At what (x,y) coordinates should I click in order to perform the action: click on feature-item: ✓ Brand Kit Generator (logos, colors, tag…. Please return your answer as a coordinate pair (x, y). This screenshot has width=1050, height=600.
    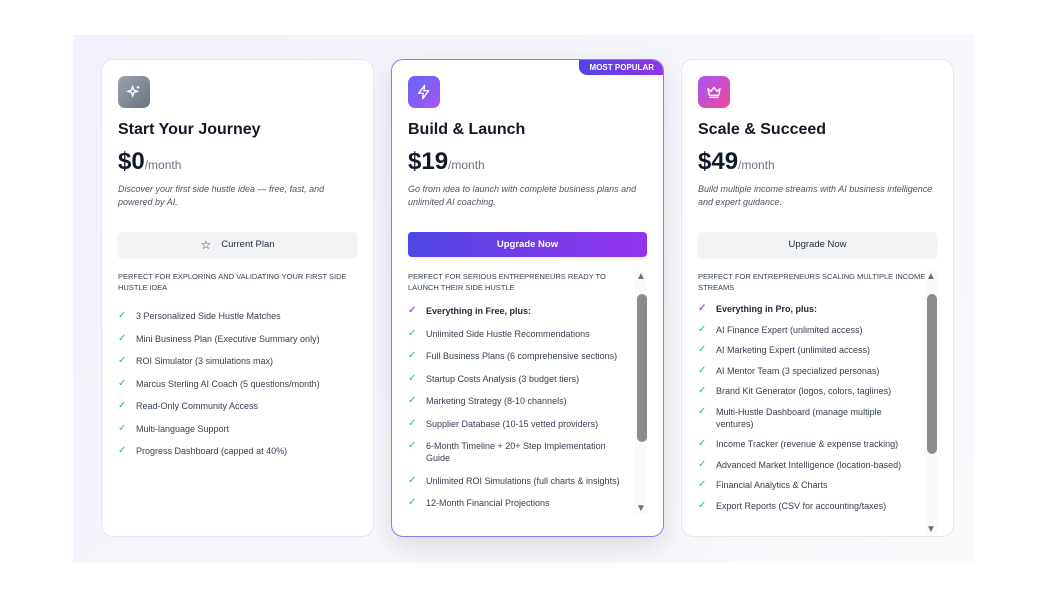
    Looking at the image, I should click on (809, 391).